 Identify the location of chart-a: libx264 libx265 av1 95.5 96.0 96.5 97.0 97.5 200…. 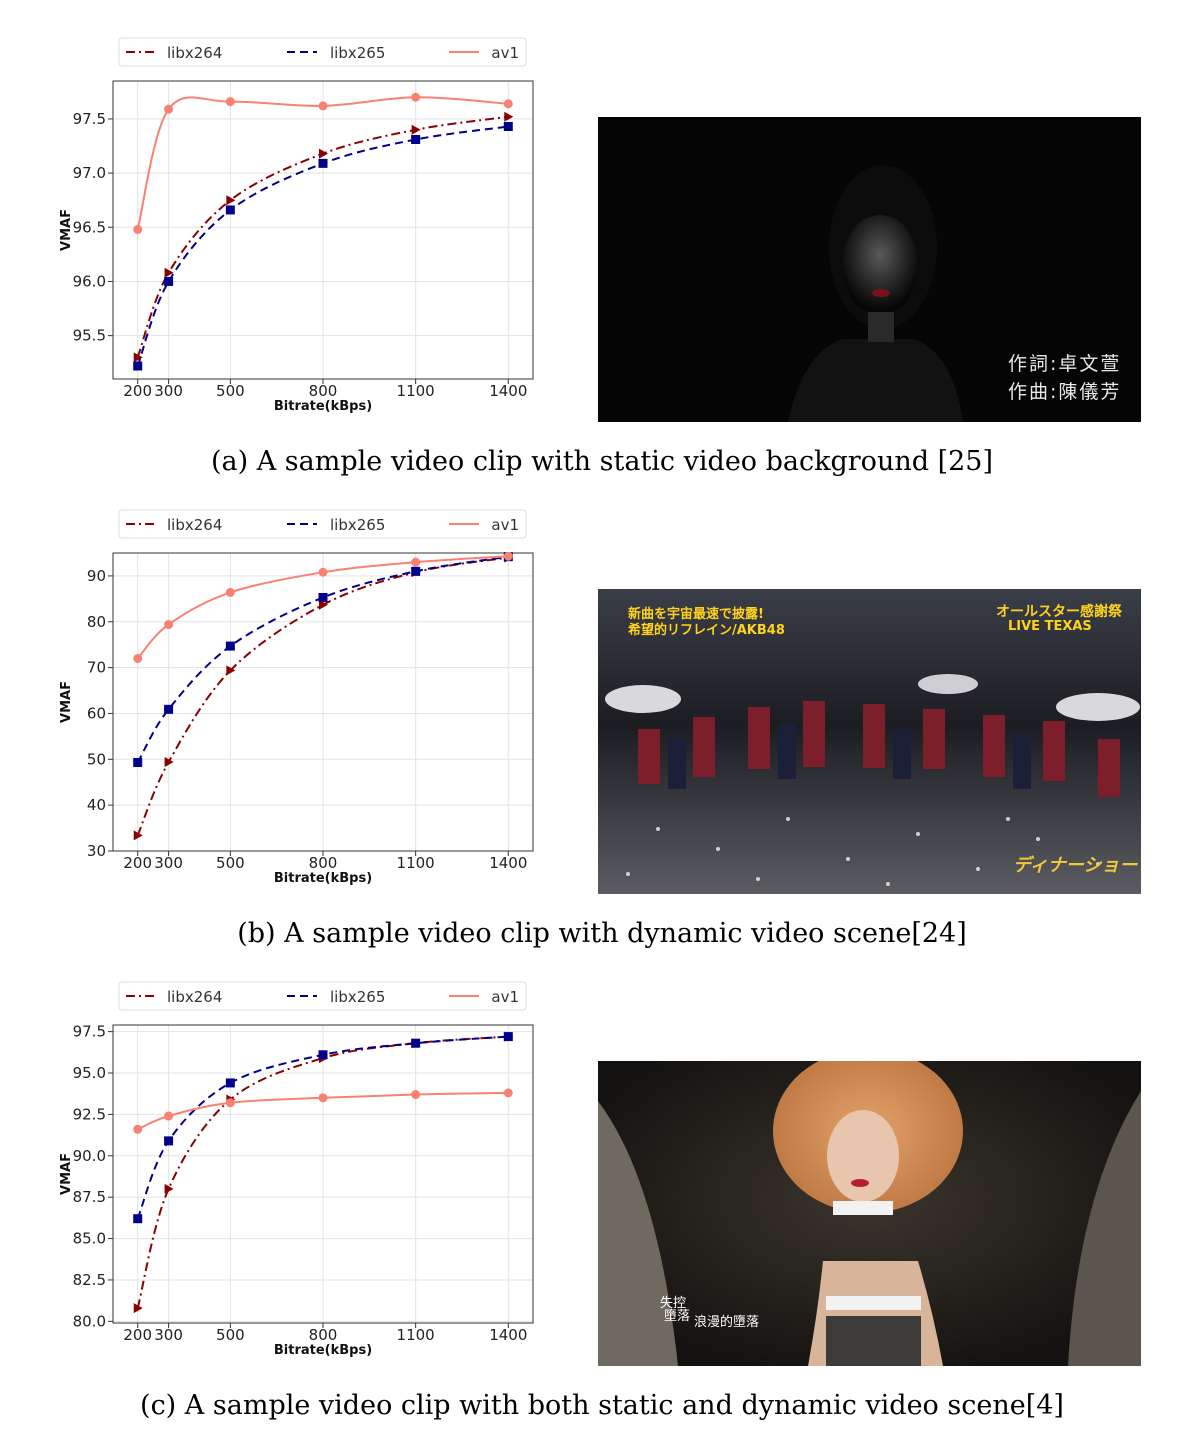
(296, 225).